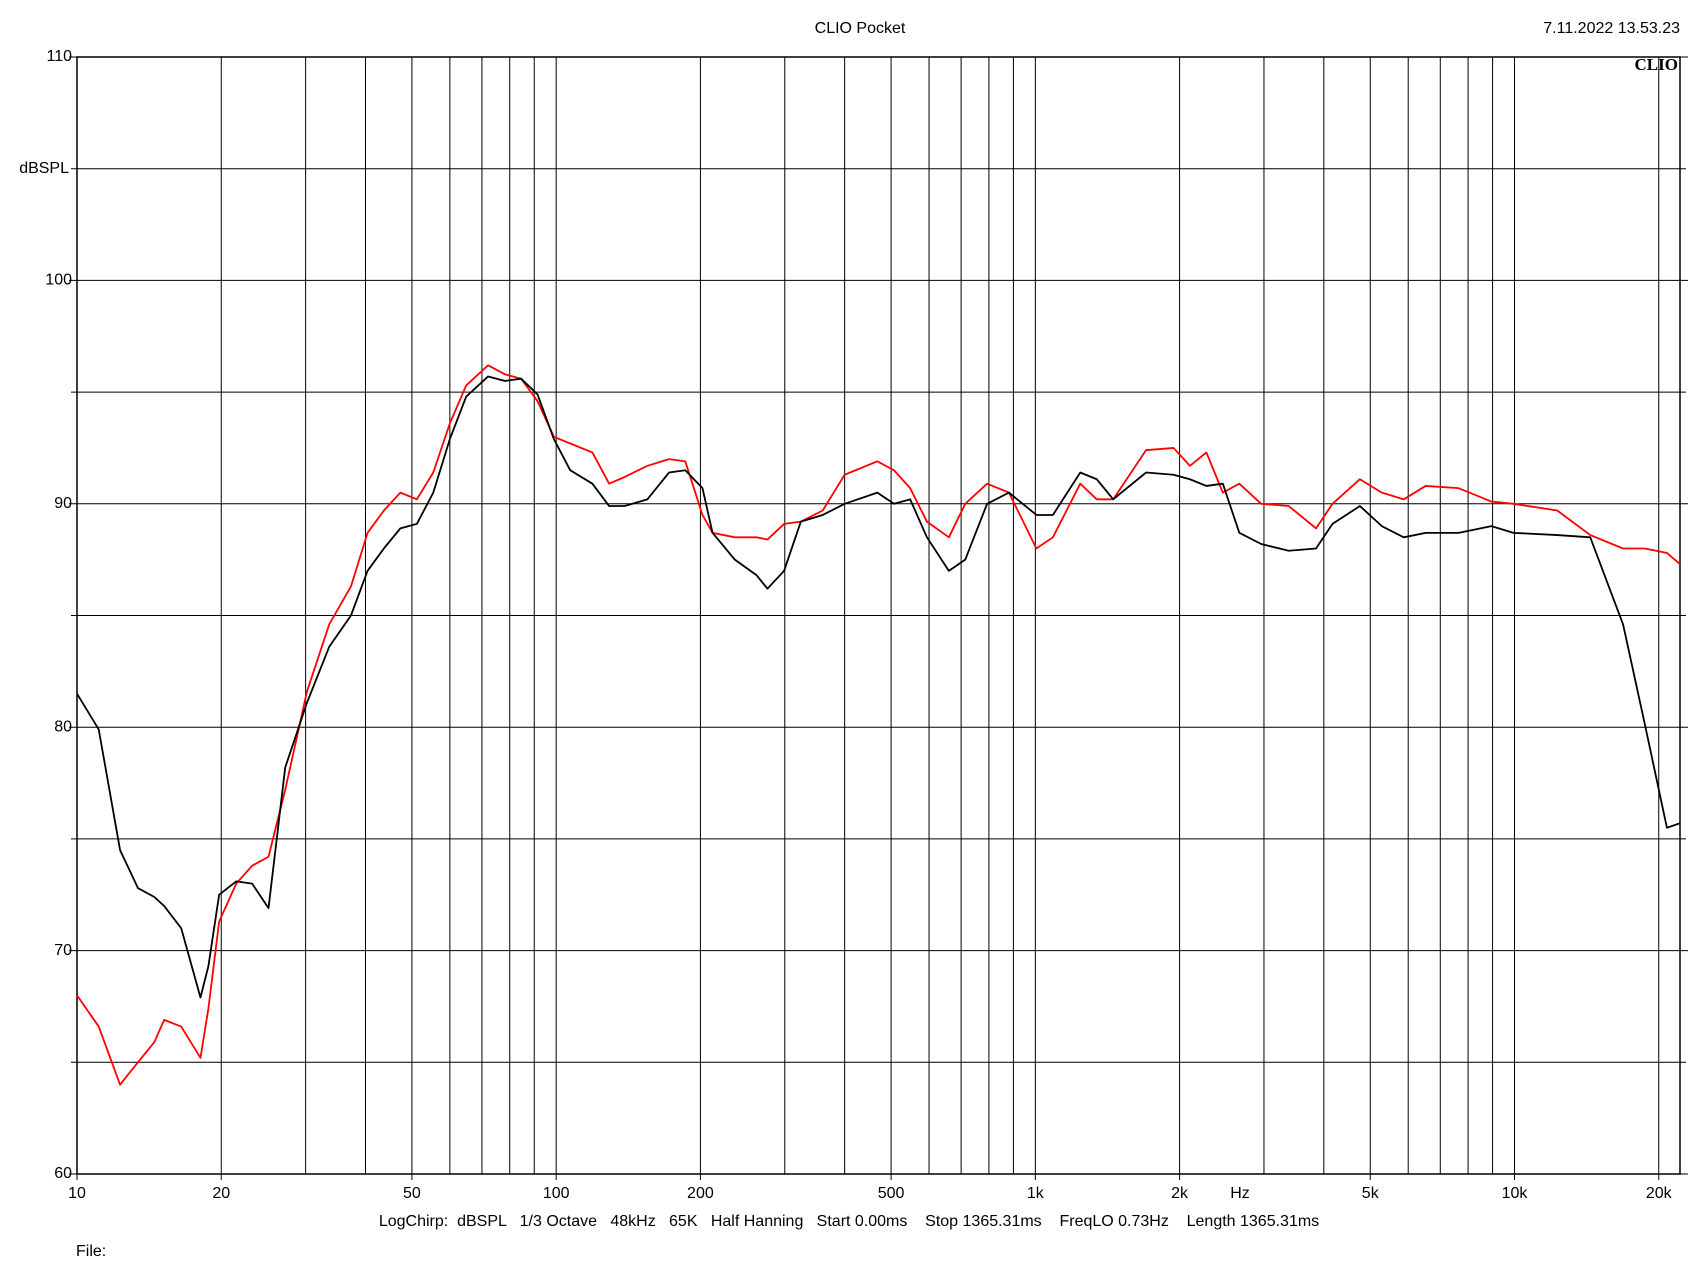 This screenshot has height=1275, width=1700. What do you see at coordinates (1180, 1193) in the screenshot?
I see `x-tick-label: 2k` at bounding box center [1180, 1193].